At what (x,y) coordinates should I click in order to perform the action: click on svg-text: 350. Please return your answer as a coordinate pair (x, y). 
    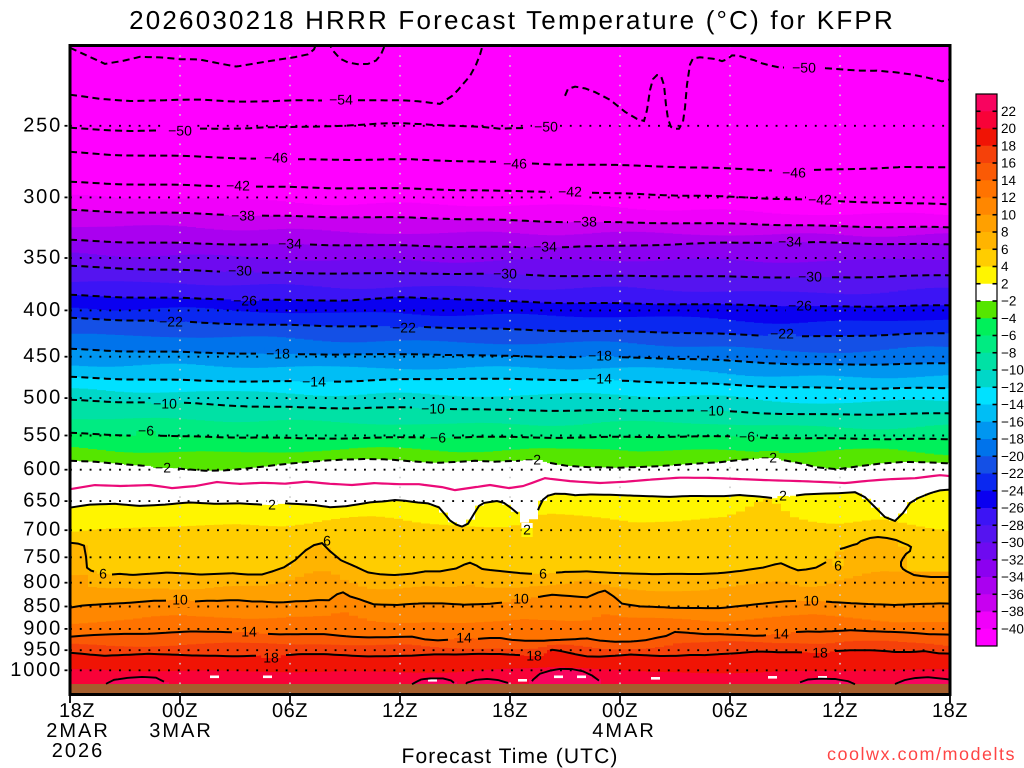
    Looking at the image, I should click on (42, 258).